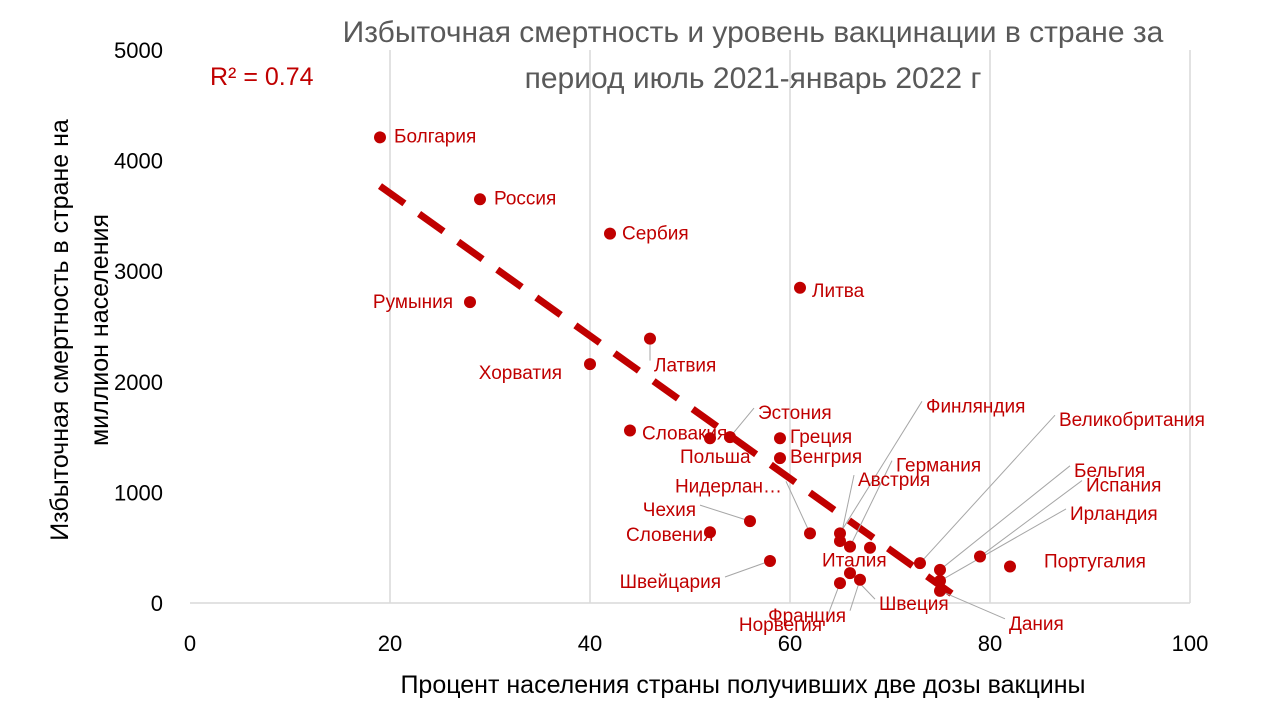 This screenshot has width=1280, height=720. I want to click on point-label: Норвегия, so click(780, 625).